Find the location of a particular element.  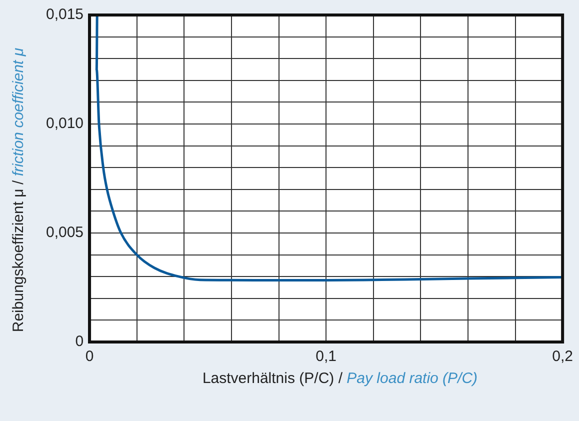

y-tick-label: 0,010 is located at coordinates (65, 123).